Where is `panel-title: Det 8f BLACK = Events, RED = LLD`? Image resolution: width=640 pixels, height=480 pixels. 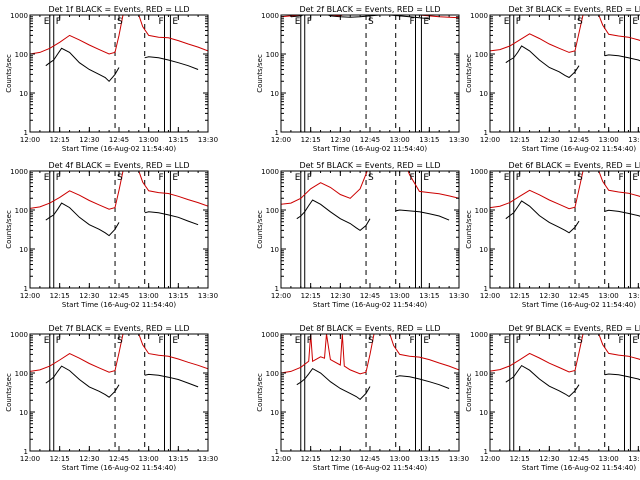
panel-title: Det 8f BLACK = Events, RED = LLD is located at coordinates (369, 328).